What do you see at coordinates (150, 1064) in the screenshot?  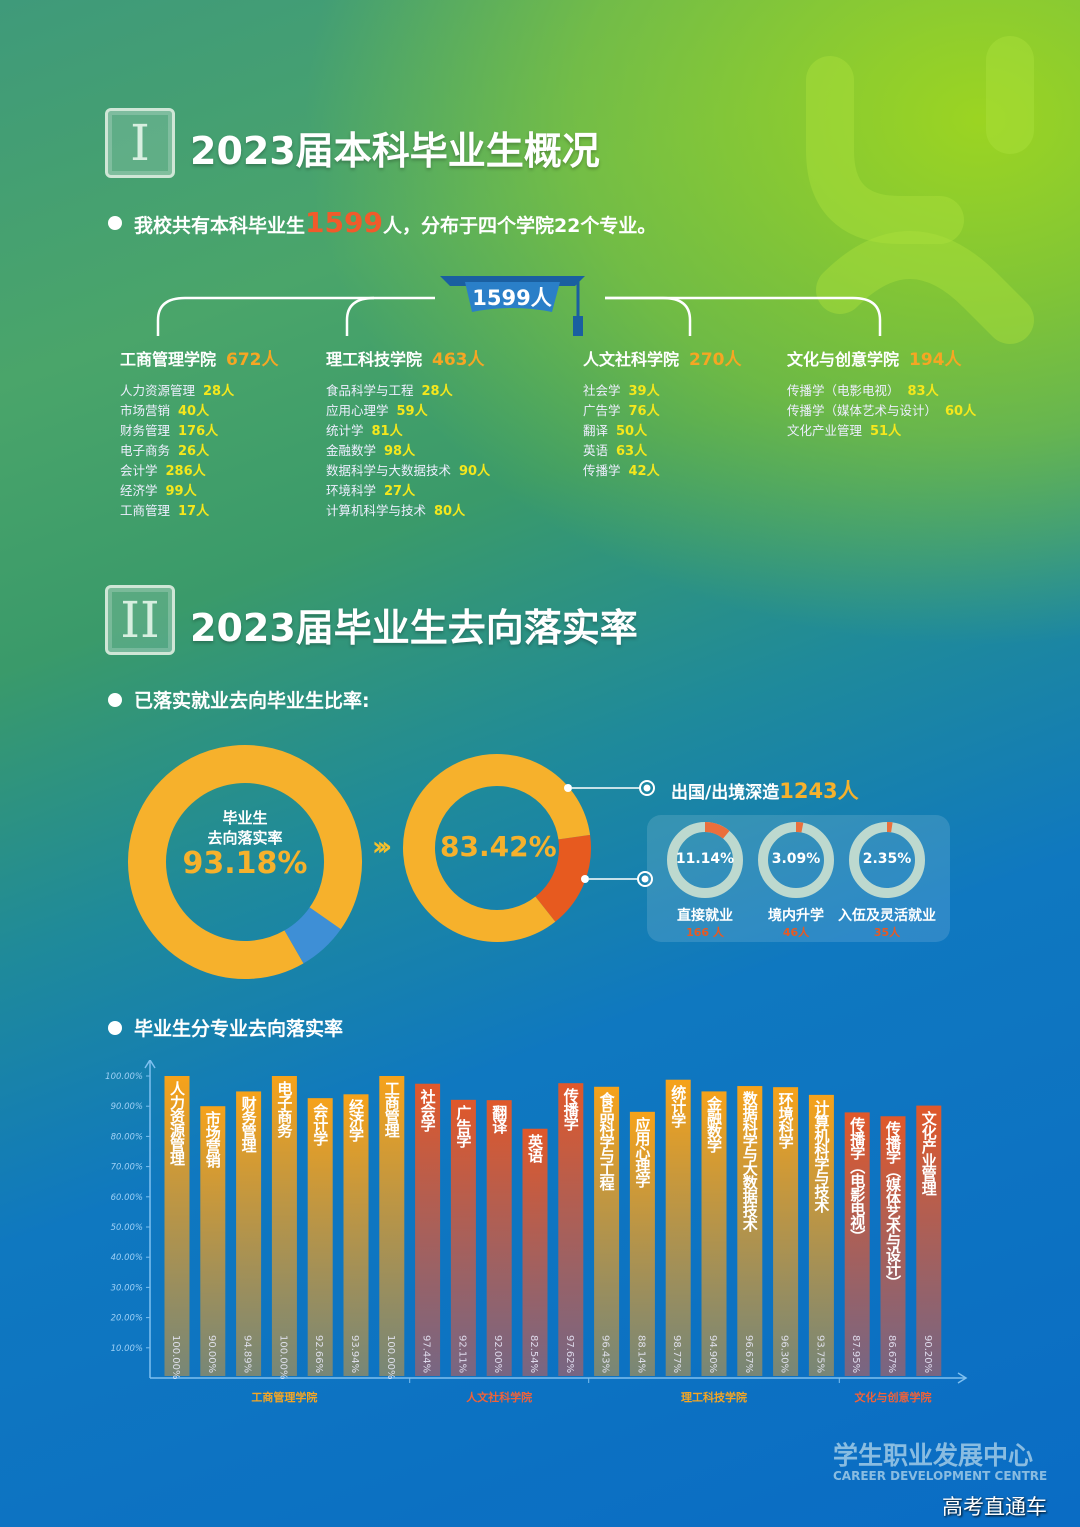 I see `y-axis-arrow-icon` at bounding box center [150, 1064].